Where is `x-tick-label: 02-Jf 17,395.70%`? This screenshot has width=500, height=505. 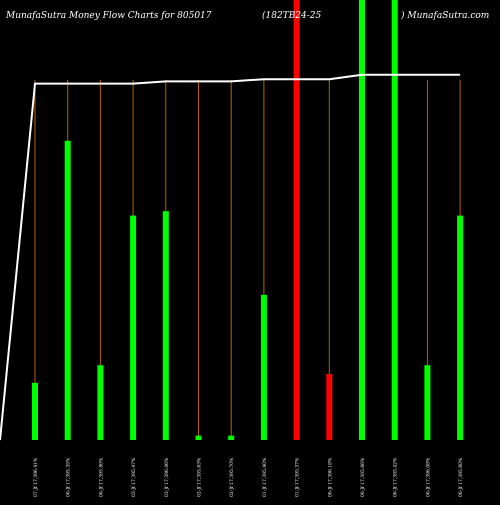
x-tick-label: 02-Jf 17,395.70% is located at coordinates (232, 477).